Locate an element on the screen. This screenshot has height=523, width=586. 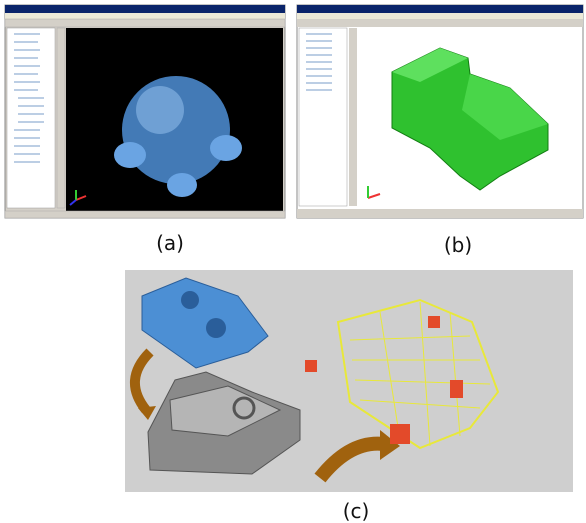
caption: (b) is located at coordinates (458, 245).